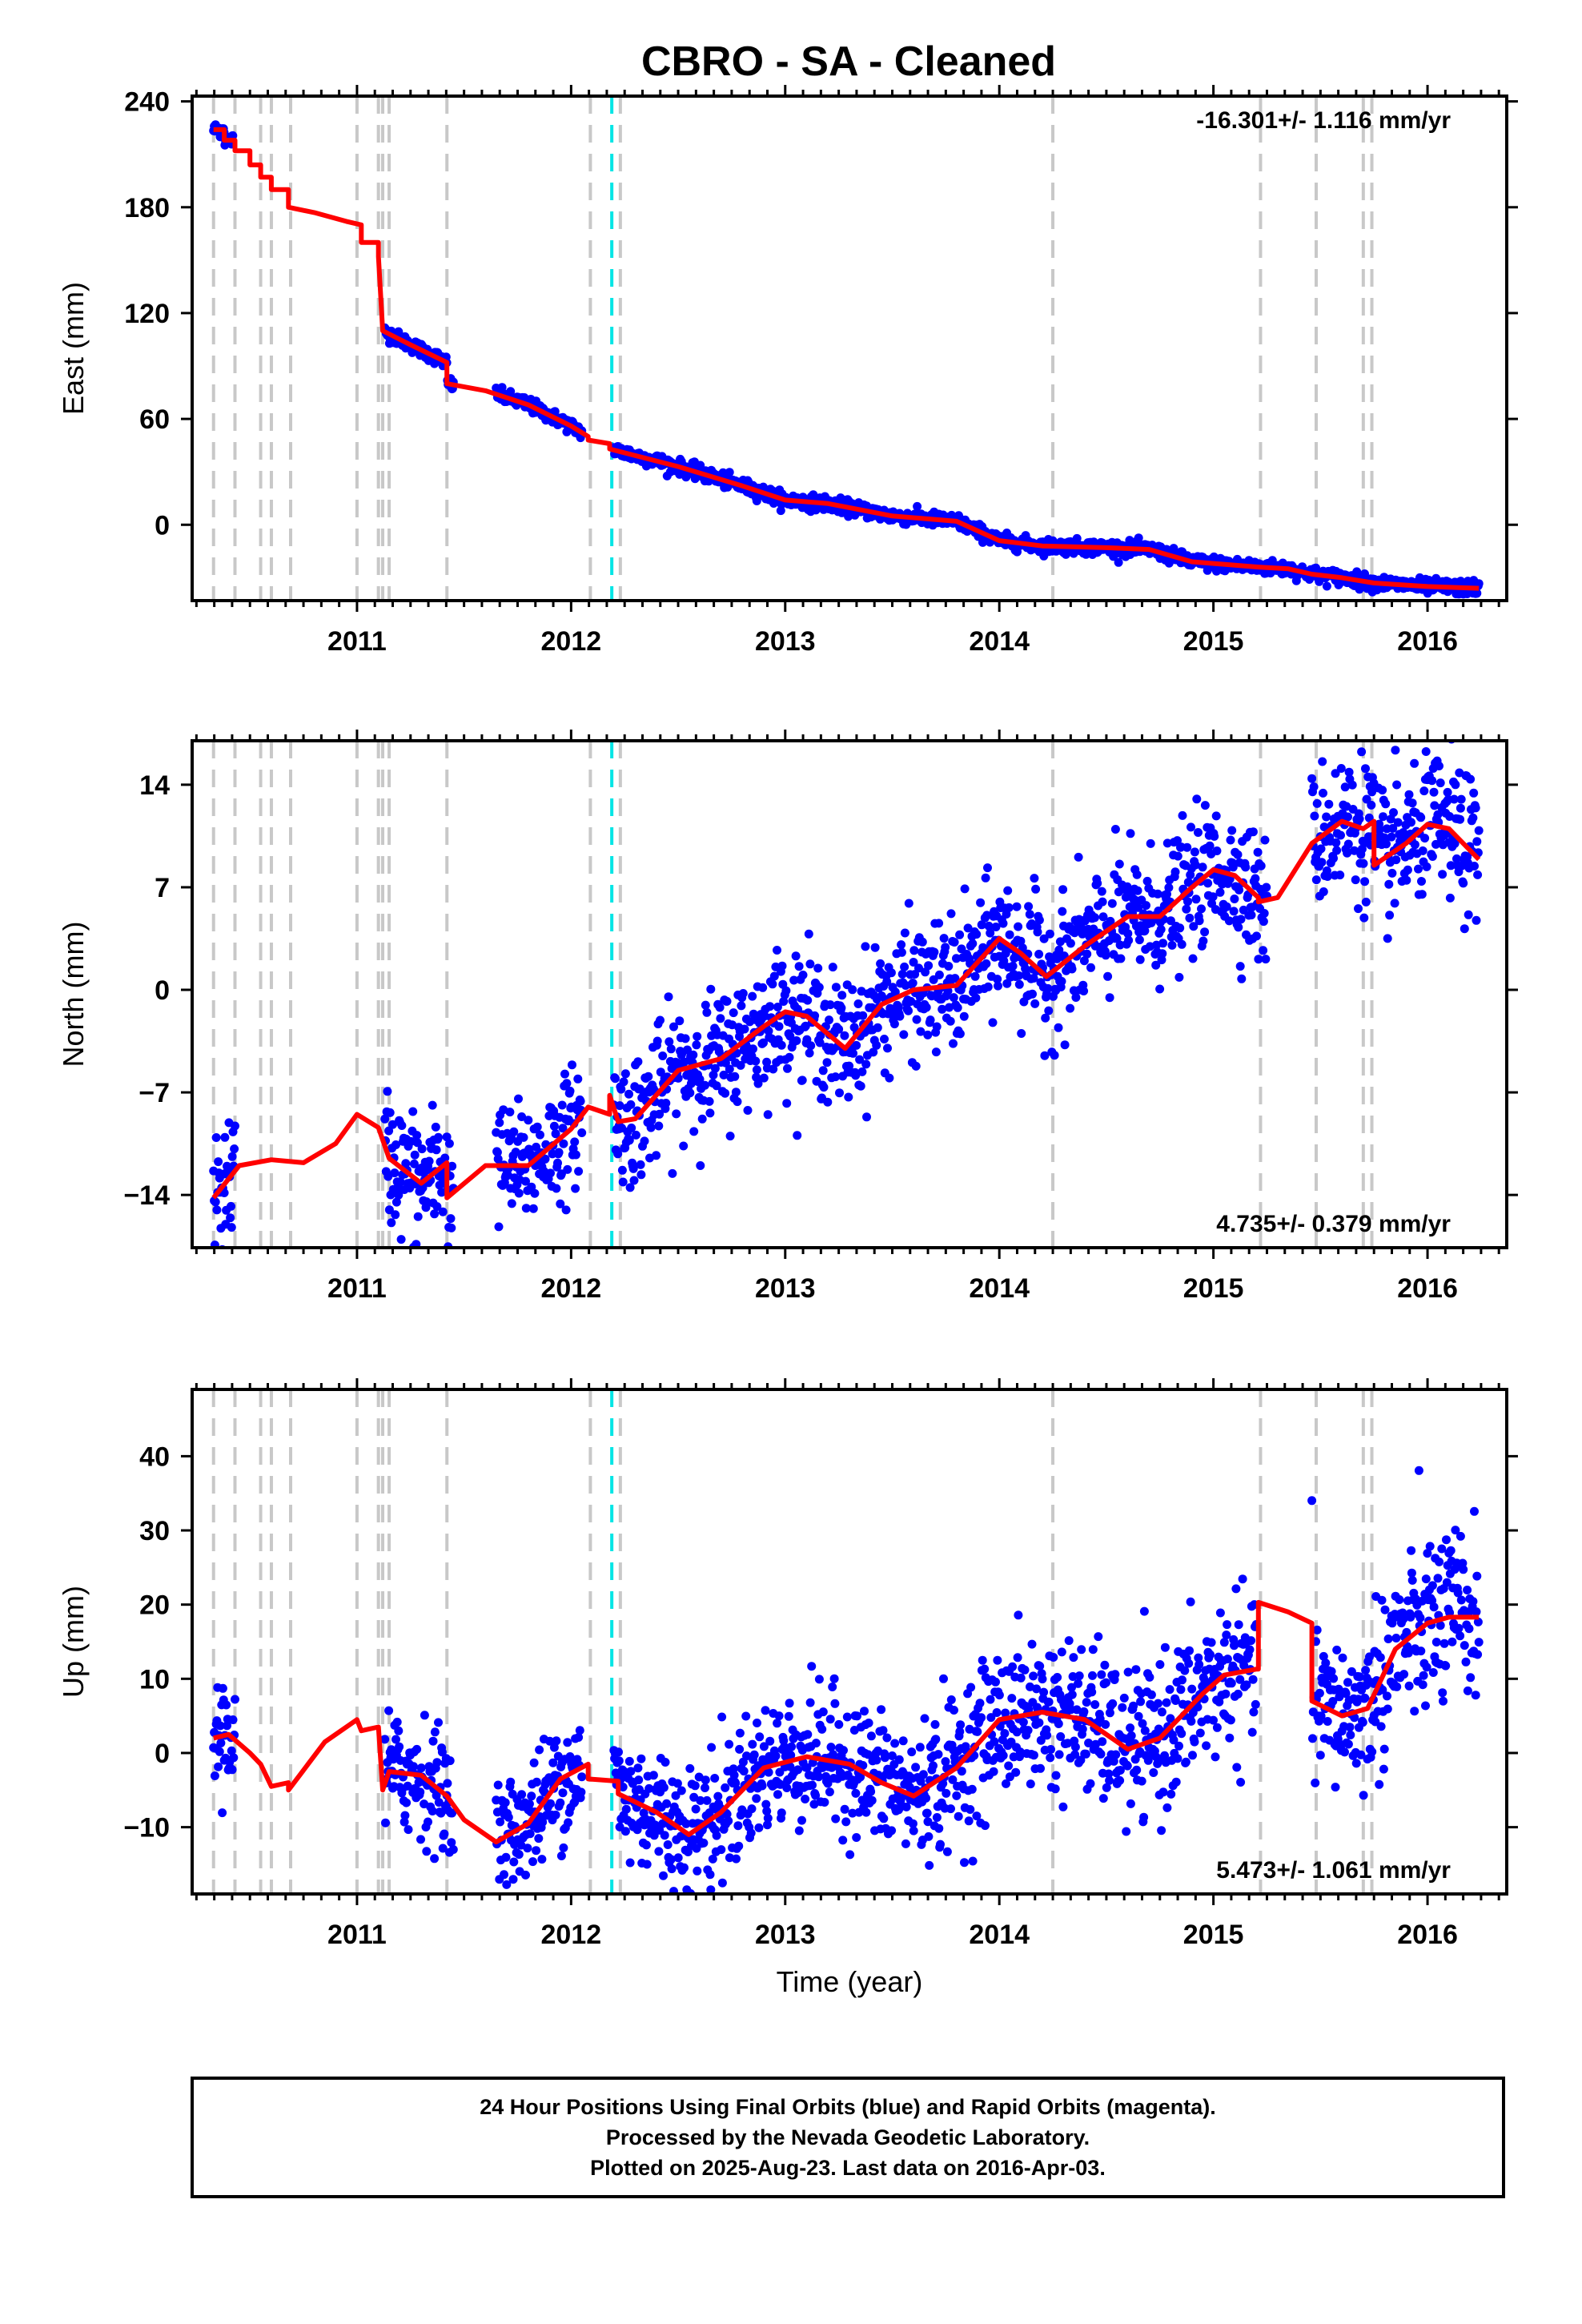 The width and height of the screenshot is (1582, 2324). What do you see at coordinates (357, 1288) in the screenshot?
I see `x-tick-label: 2011` at bounding box center [357, 1288].